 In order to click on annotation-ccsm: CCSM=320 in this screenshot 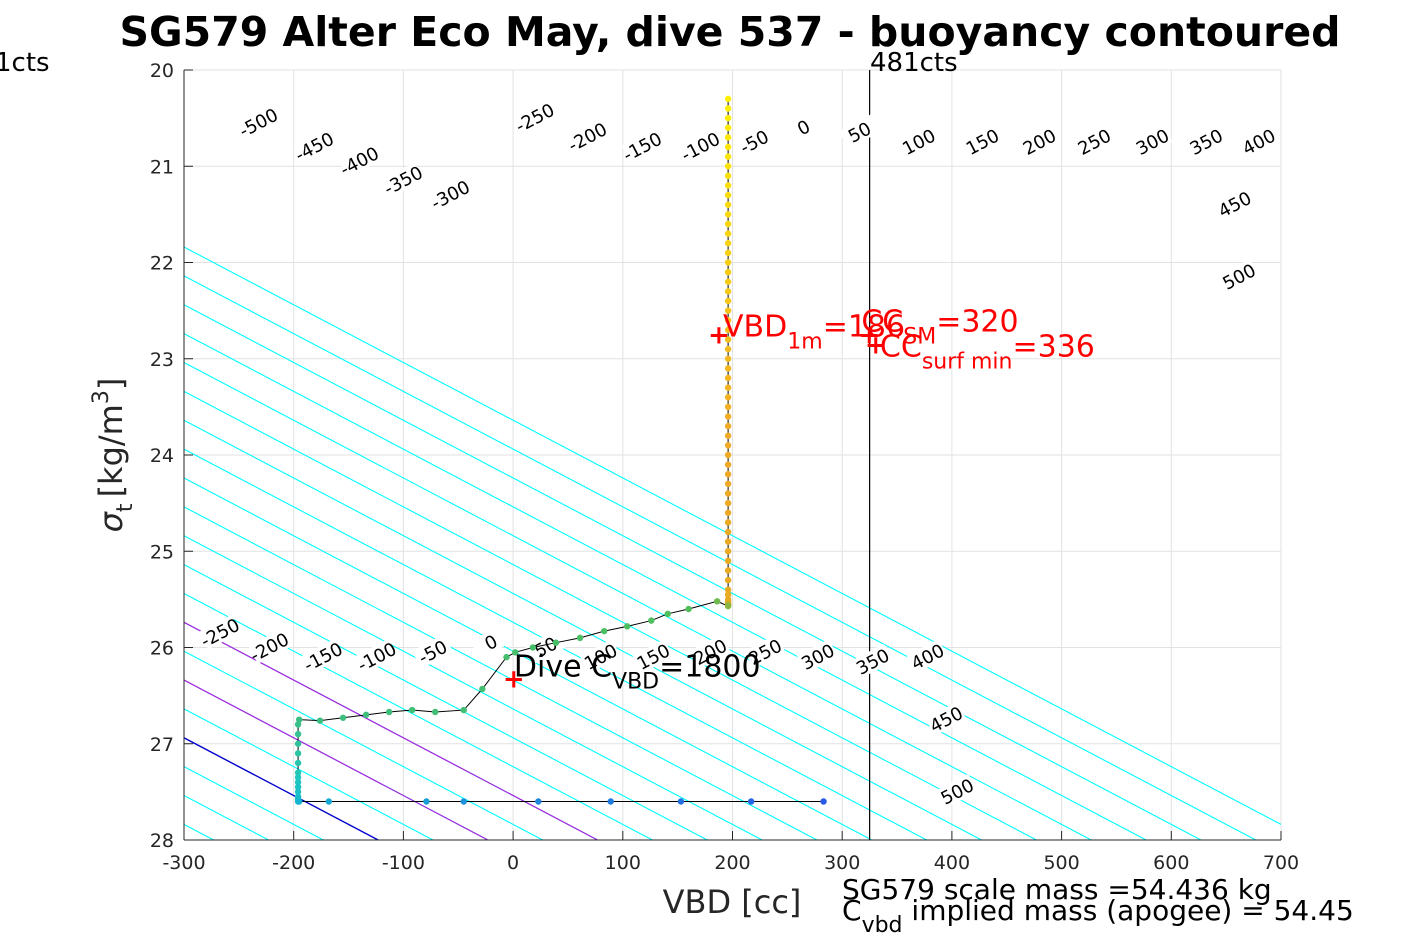, I will do `click(939, 327)`.